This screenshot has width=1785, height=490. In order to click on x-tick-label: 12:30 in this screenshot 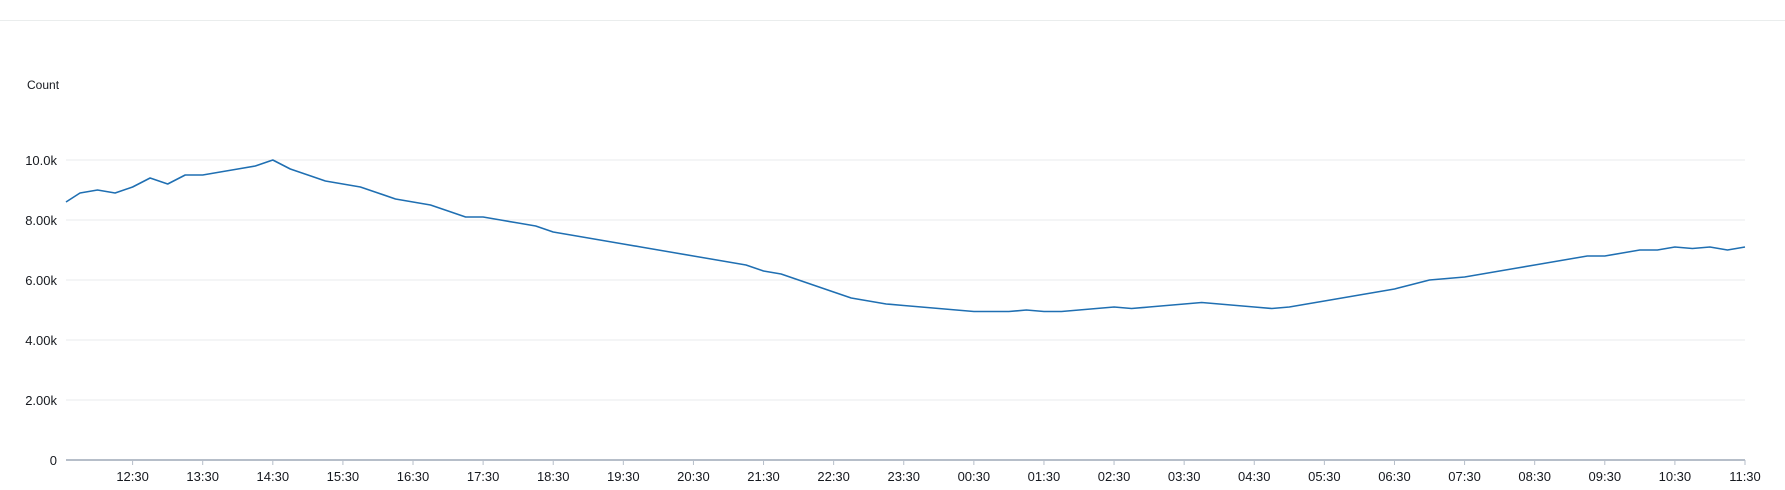, I will do `click(132, 476)`.